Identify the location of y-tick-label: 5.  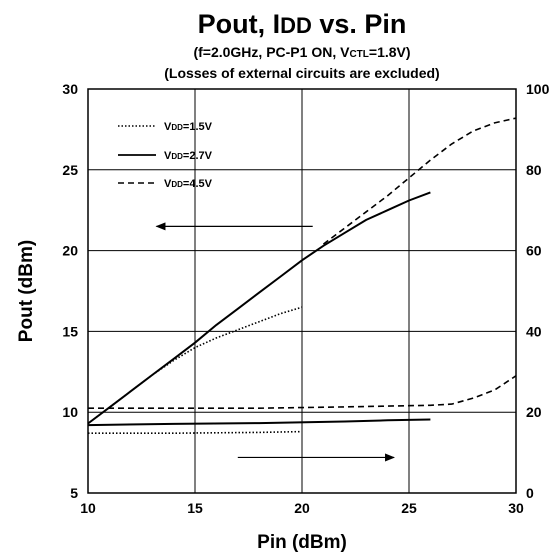
(74, 493).